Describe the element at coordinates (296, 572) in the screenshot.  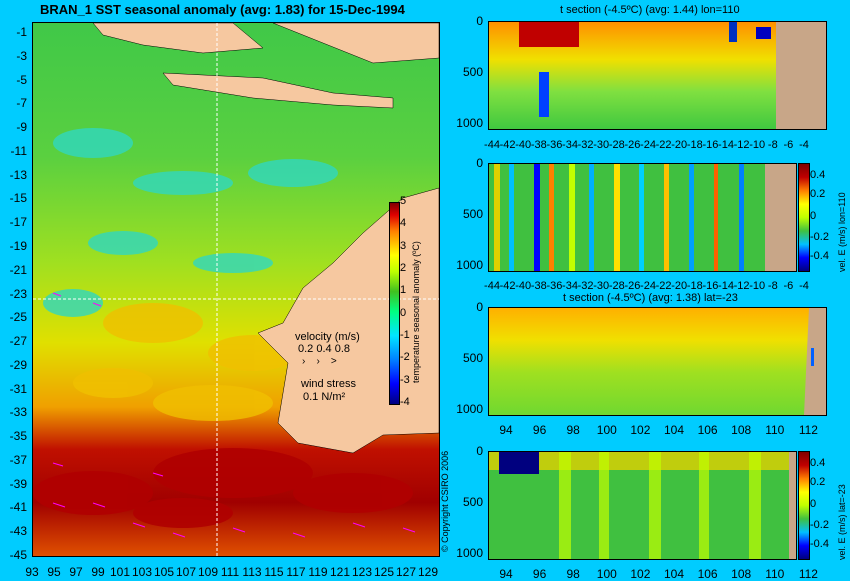
I see `tick-label: 117` at that location.